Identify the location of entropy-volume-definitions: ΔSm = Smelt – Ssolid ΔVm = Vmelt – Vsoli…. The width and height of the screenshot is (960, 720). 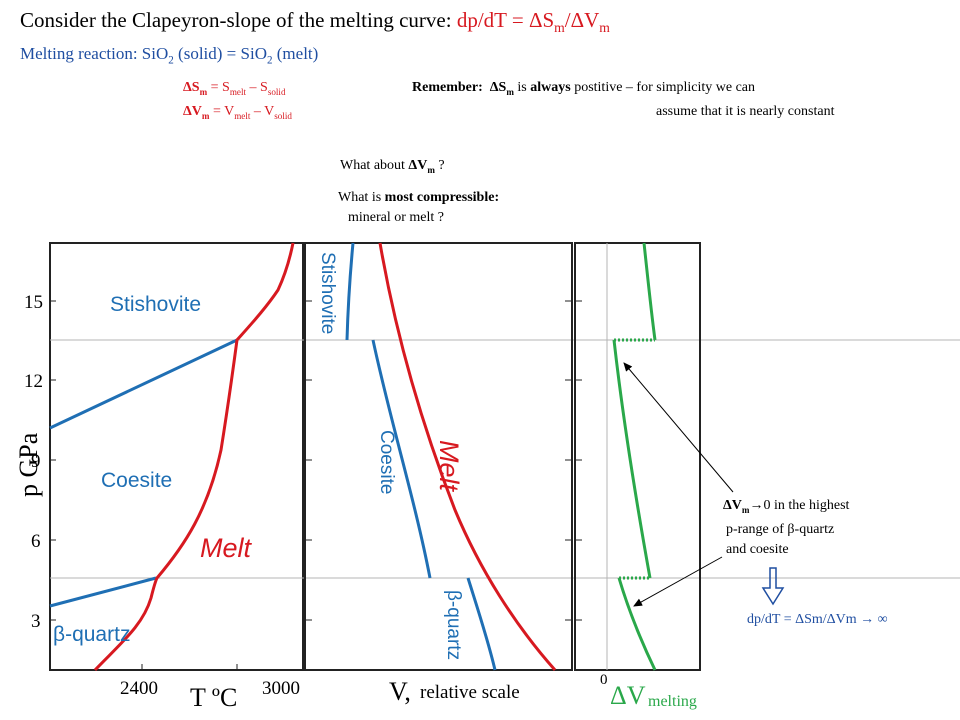
(237, 102).